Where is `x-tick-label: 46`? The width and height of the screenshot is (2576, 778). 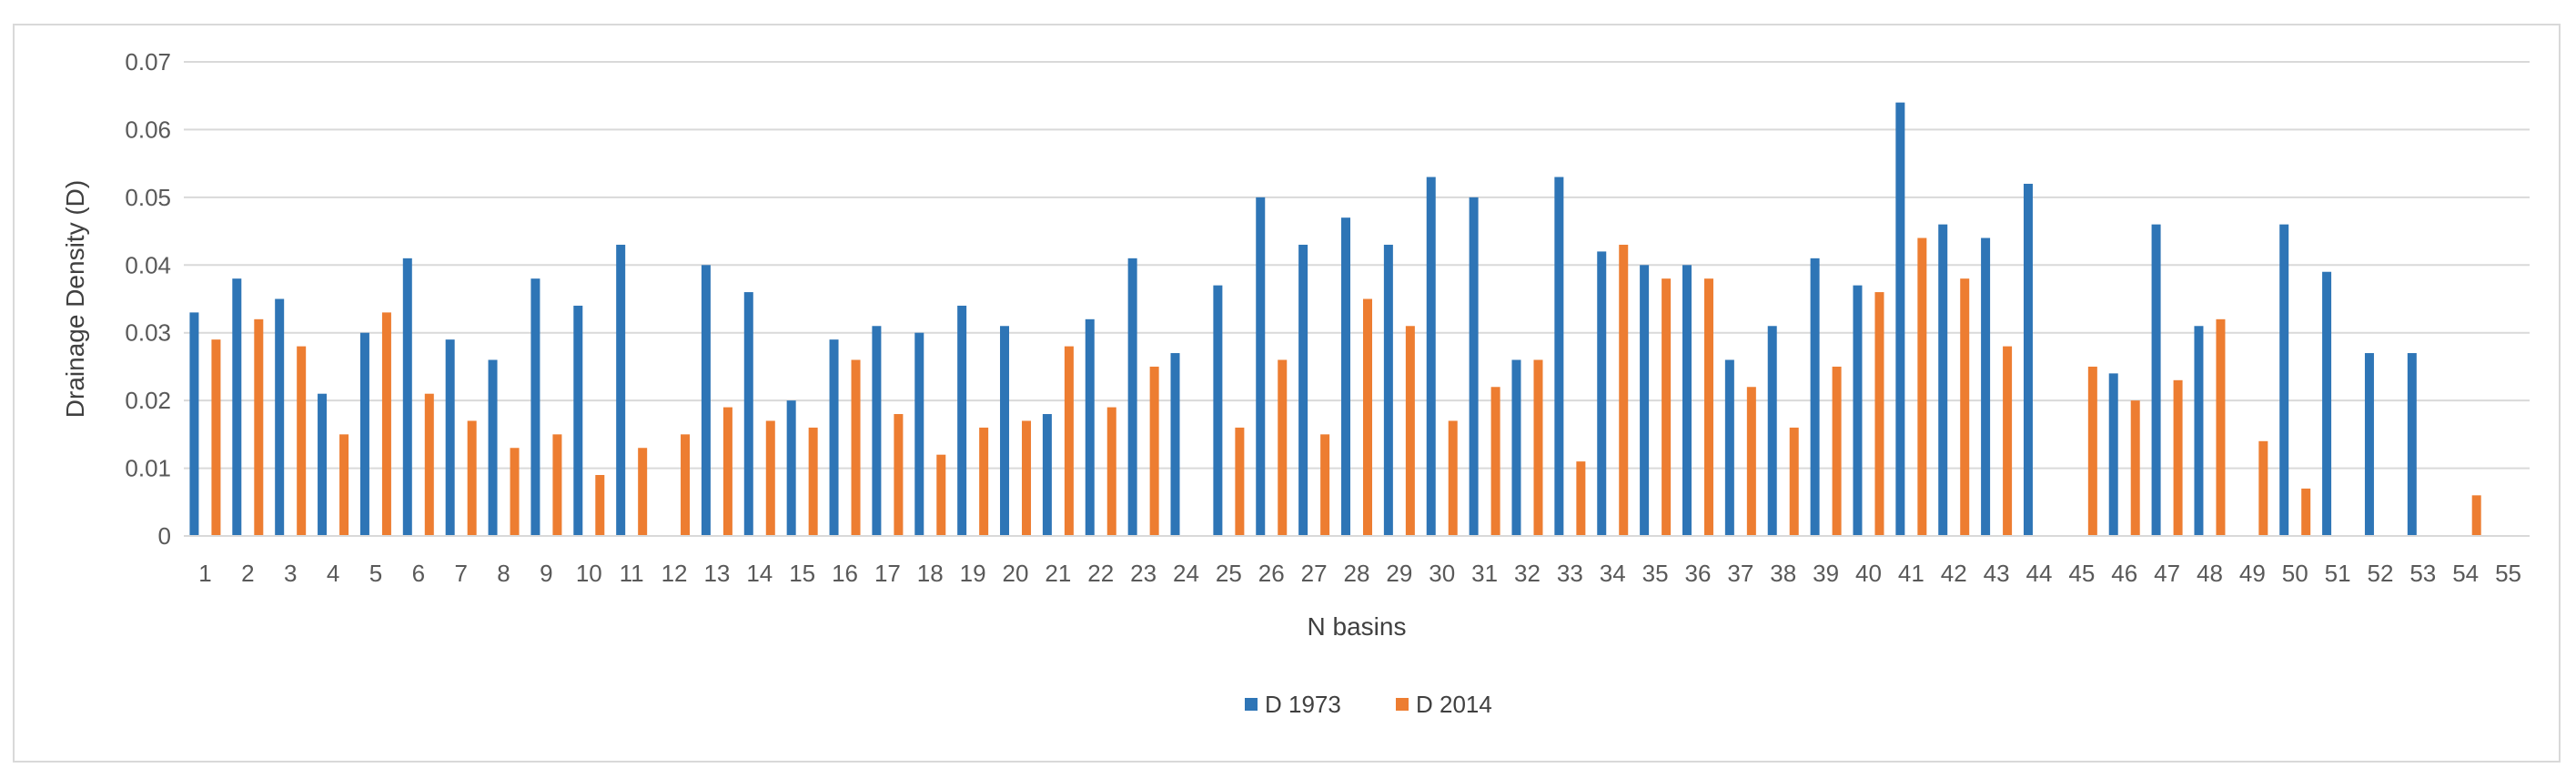
x-tick-label: 46 is located at coordinates (2124, 573).